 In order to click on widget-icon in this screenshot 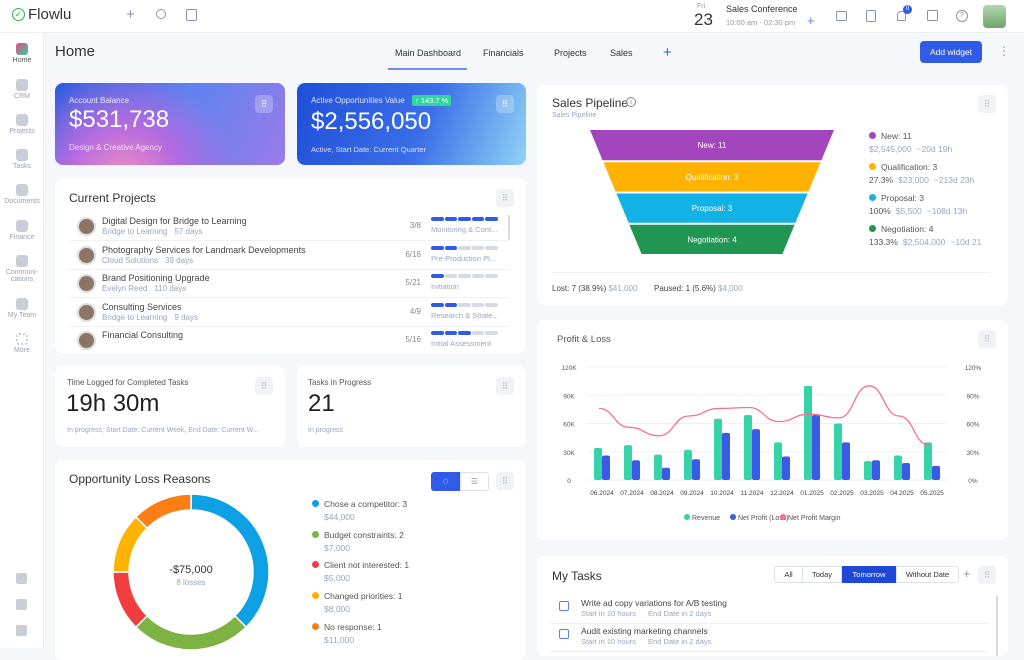, I will do `click(21, 578)`.